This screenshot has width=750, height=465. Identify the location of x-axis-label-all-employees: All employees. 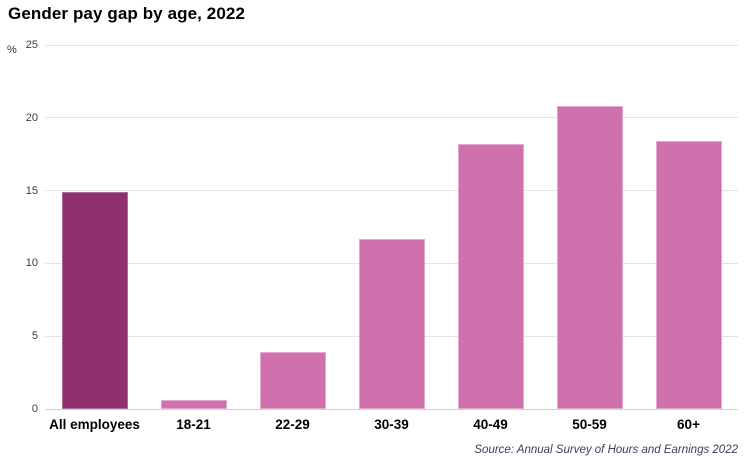
(94, 424).